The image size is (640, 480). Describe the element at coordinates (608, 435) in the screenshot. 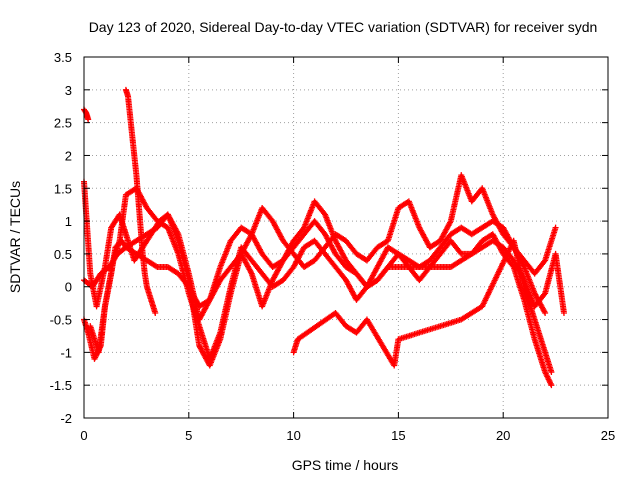

I see `x-tick-label: 25` at that location.